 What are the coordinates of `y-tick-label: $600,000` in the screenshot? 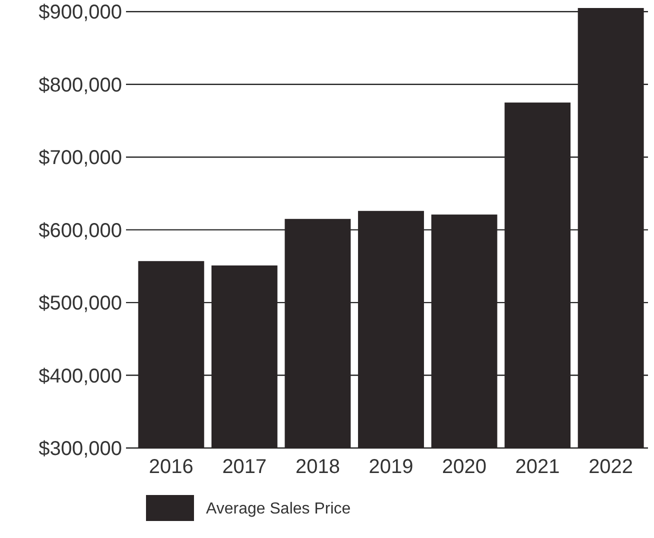 It's located at (80, 231).